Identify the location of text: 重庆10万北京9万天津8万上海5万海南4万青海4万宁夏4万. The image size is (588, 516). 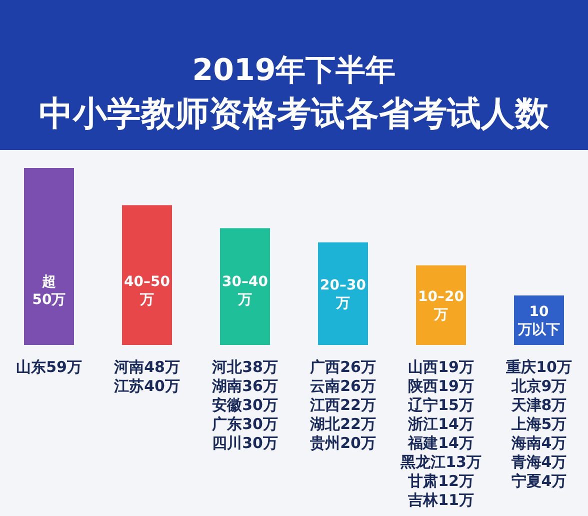
(538, 424).